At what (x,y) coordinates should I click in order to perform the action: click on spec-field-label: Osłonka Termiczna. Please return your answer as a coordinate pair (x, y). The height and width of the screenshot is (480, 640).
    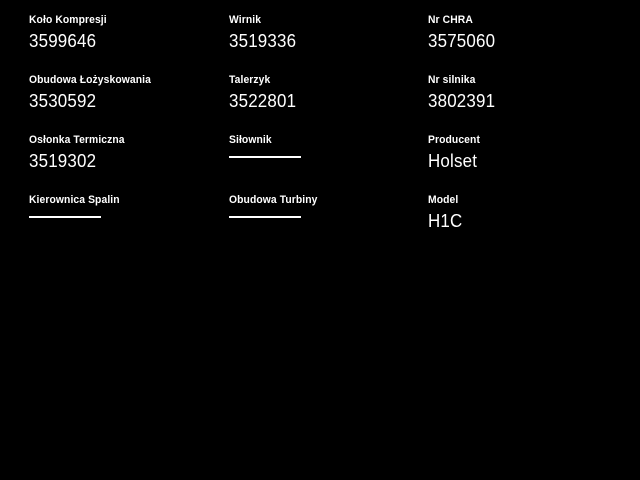
    Looking at the image, I should click on (77, 140).